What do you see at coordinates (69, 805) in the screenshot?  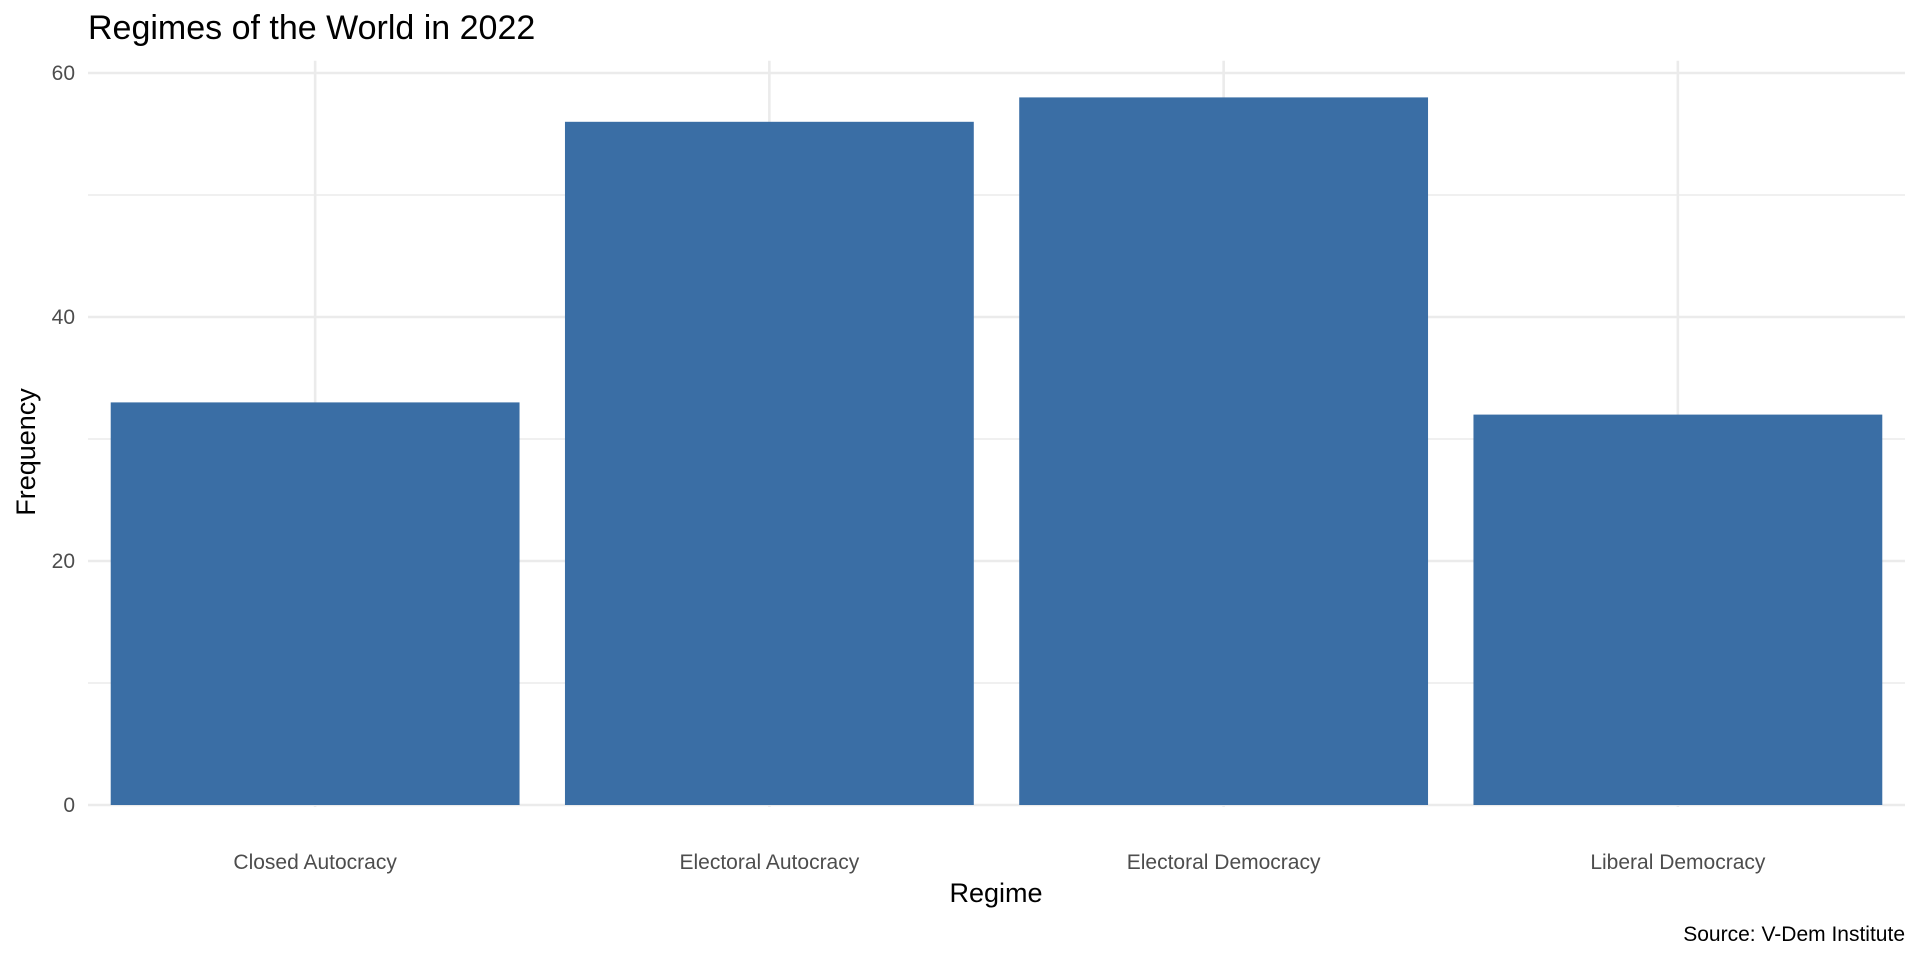 I see `y-tick-label: 0` at bounding box center [69, 805].